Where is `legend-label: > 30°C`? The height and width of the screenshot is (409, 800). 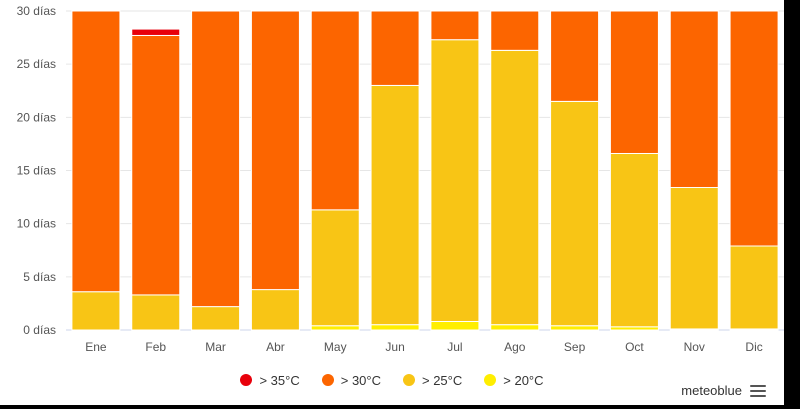
legend-label: > 30°C is located at coordinates (360, 380).